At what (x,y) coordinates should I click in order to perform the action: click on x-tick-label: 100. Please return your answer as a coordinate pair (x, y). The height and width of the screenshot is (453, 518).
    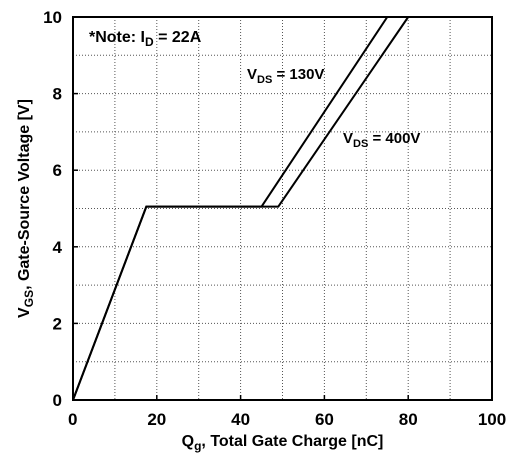
    Looking at the image, I should click on (492, 419).